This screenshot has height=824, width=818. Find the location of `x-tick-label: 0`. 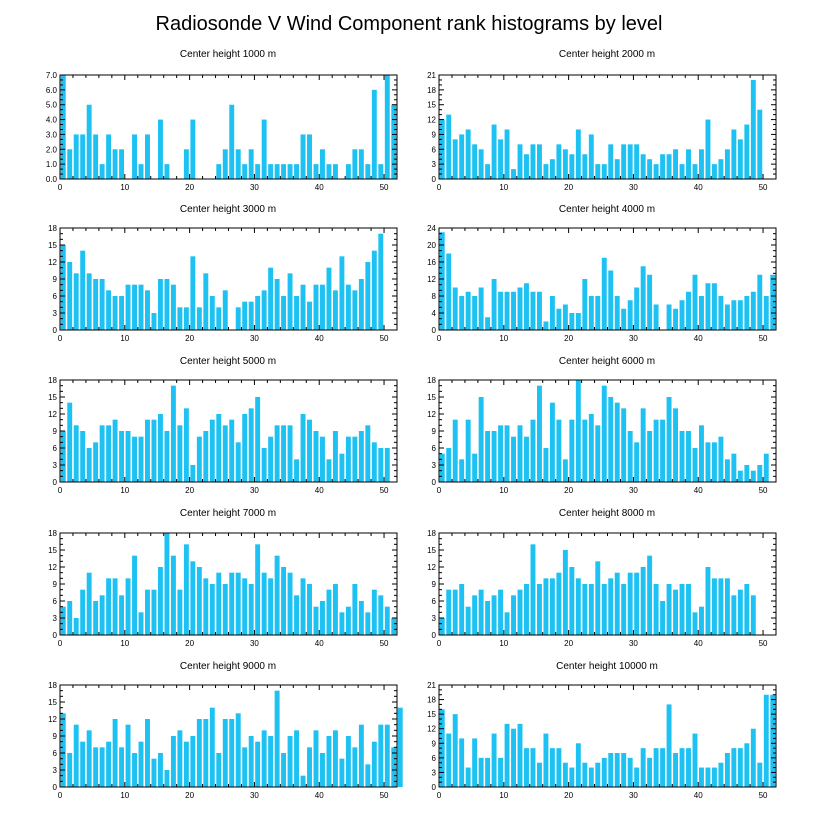

x-tick-label: 0 is located at coordinates (60, 187).